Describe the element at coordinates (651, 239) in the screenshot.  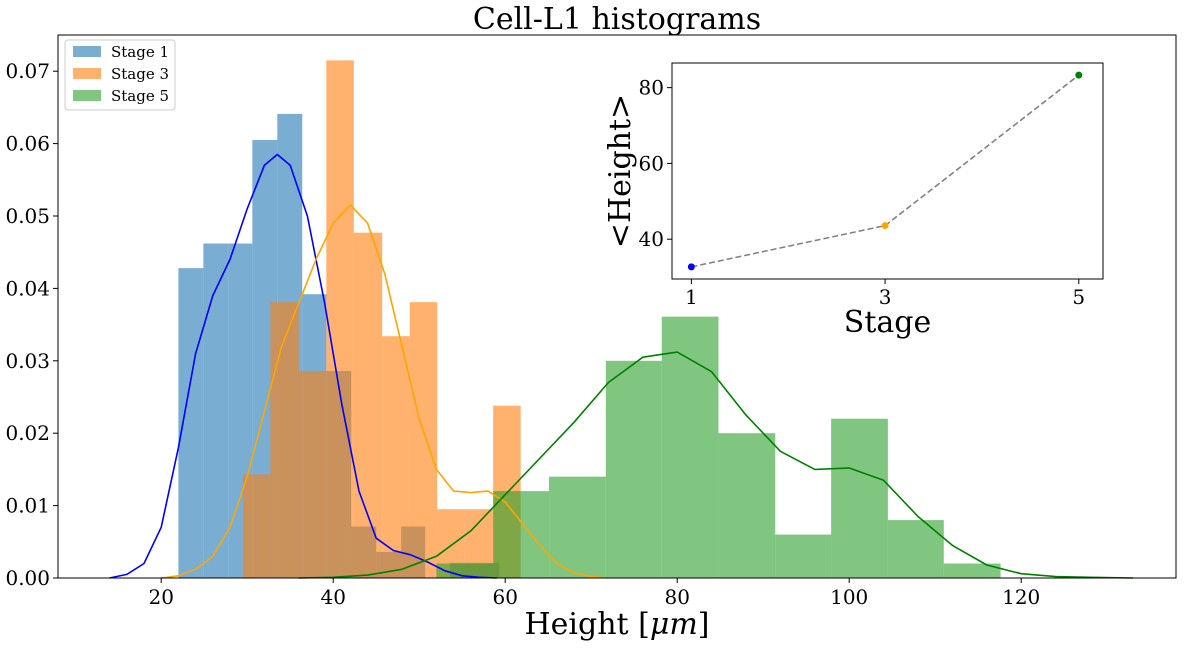
I see `inset-y-tick-label: 40` at that location.